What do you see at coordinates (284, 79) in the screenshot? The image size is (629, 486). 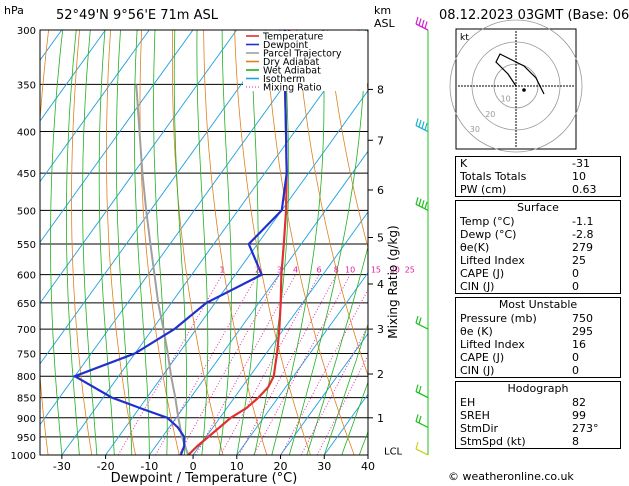 I see `legend-label: Isotherm` at bounding box center [284, 79].